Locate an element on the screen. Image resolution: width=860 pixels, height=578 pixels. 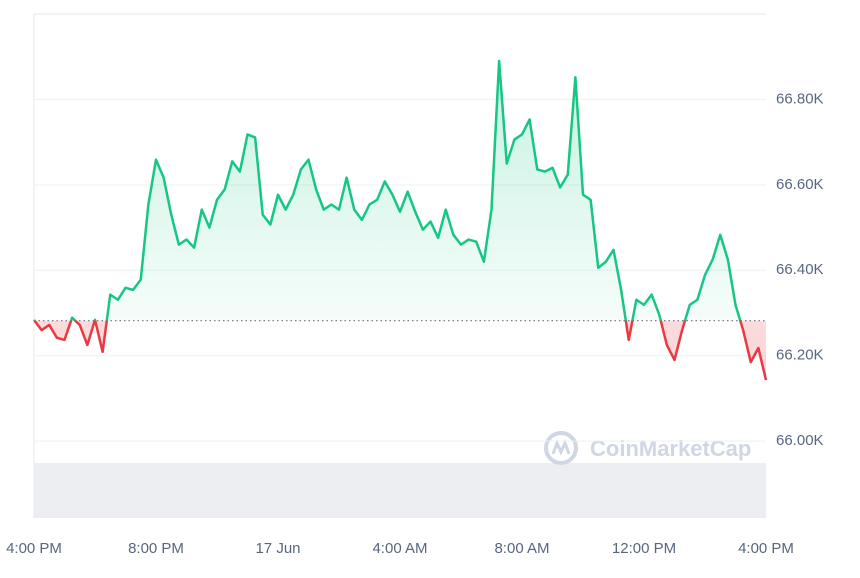
y-tick-label: 66.20K is located at coordinates (800, 355).